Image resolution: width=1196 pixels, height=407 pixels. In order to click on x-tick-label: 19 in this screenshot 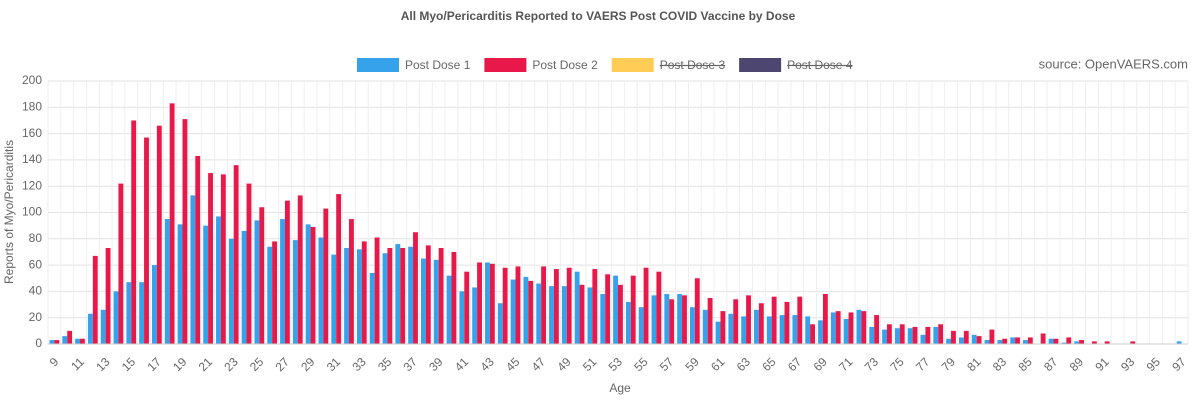, I will do `click(180, 364)`.